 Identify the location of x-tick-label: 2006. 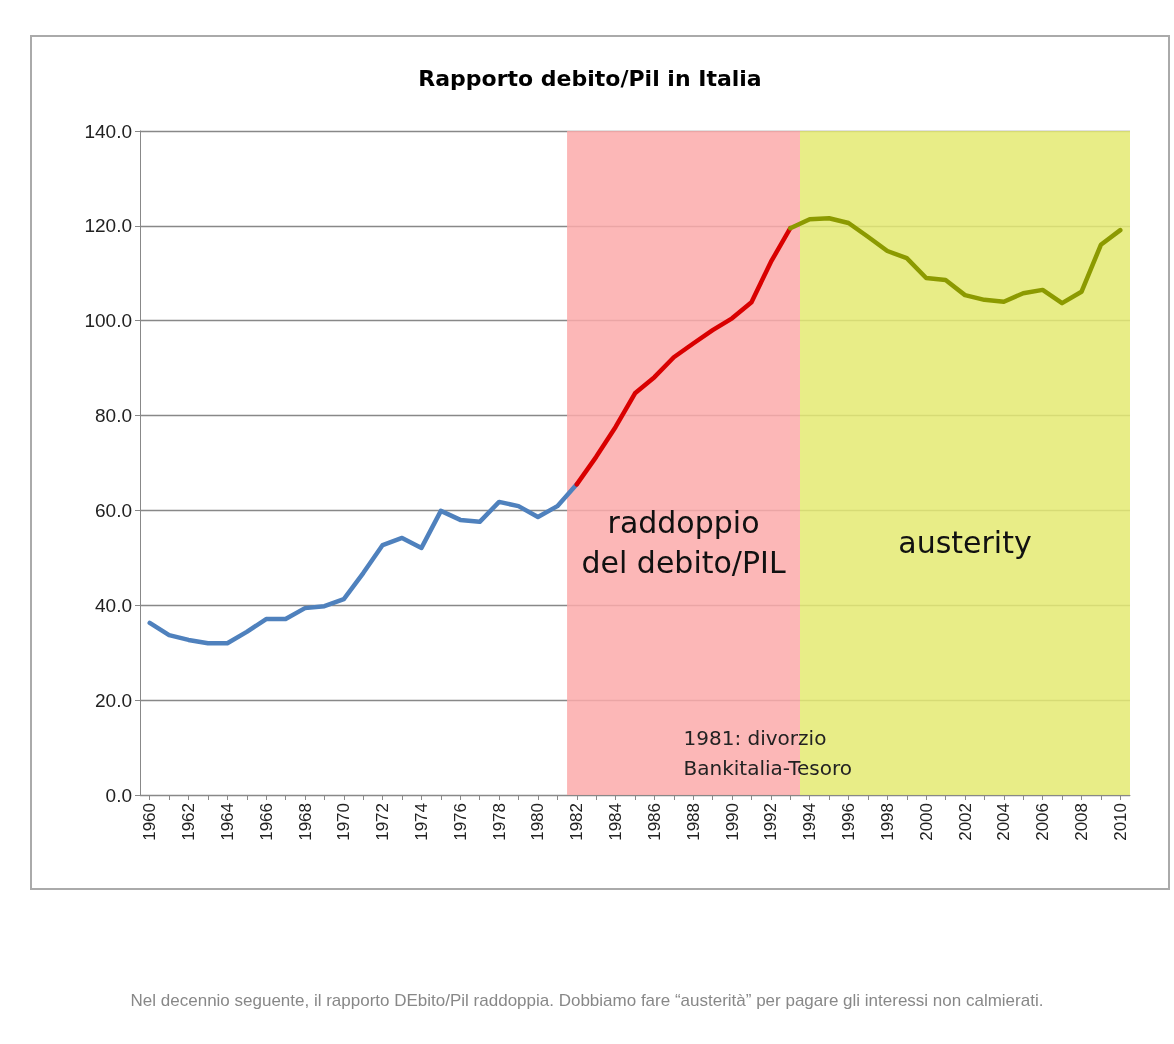
(1043, 822).